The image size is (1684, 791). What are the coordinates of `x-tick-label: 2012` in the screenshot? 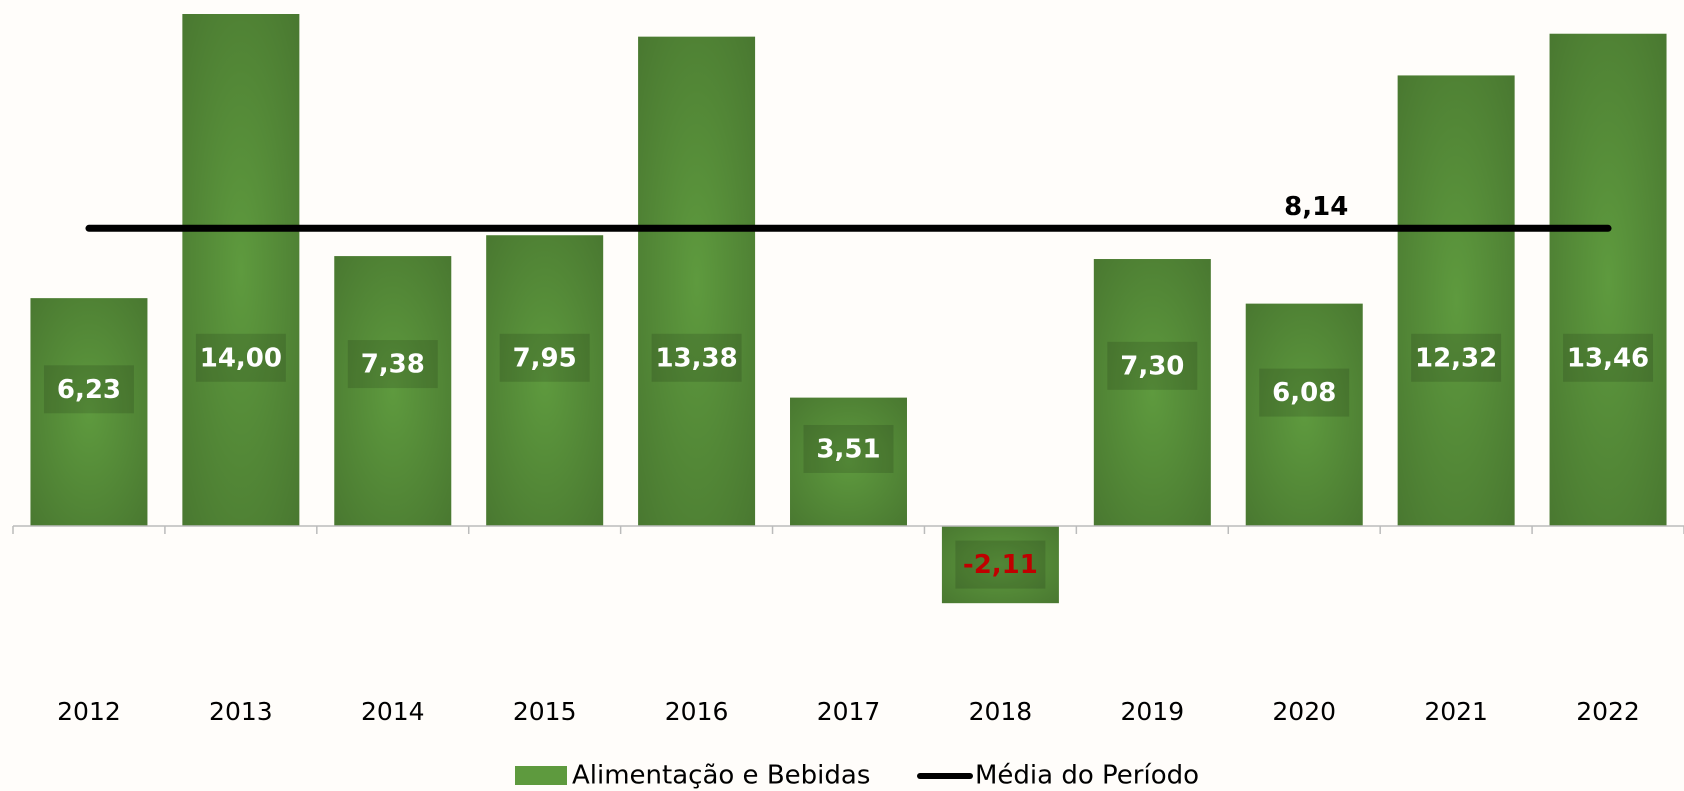 It's located at (89, 711).